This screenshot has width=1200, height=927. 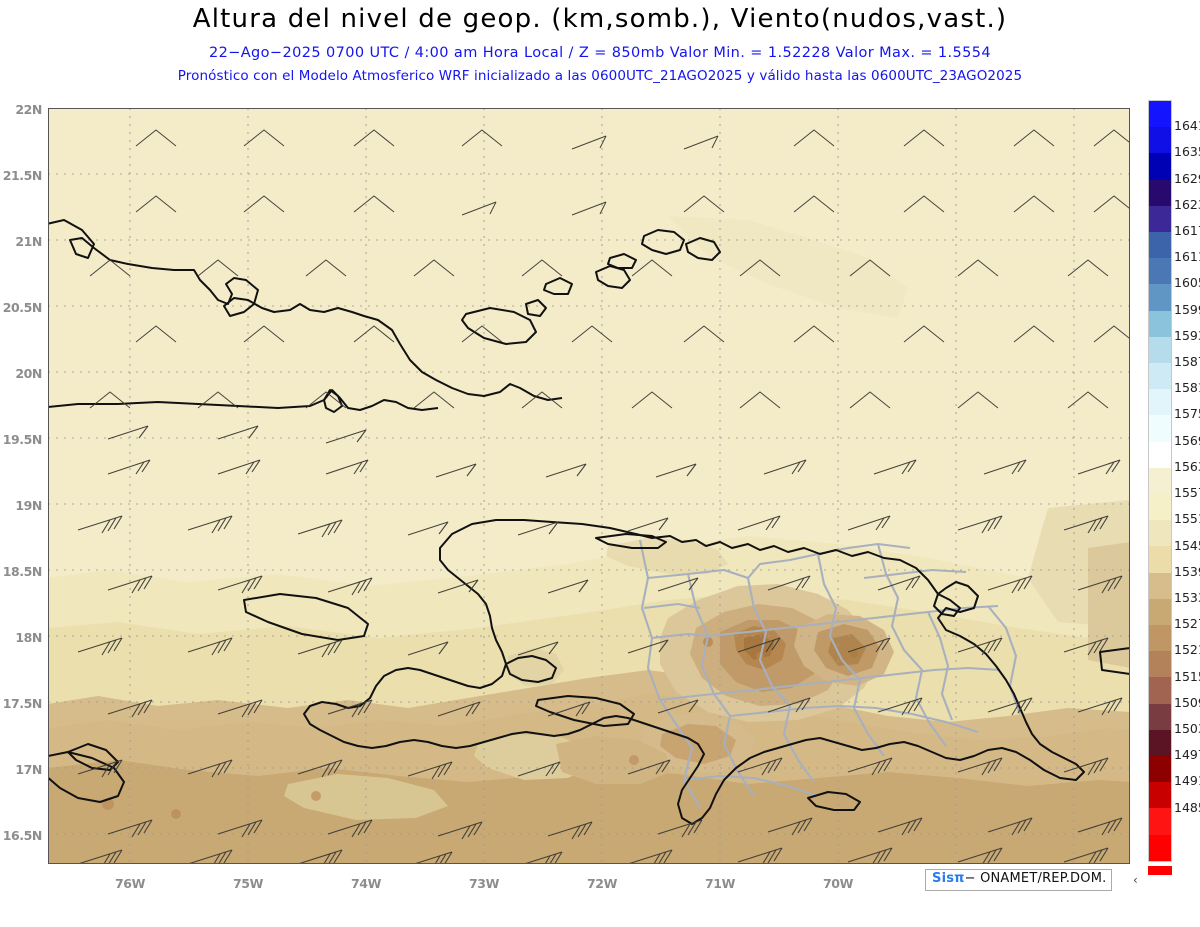 What do you see at coordinates (788, 267) in the screenshot?
I see `shading-top-right-patch` at bounding box center [788, 267].